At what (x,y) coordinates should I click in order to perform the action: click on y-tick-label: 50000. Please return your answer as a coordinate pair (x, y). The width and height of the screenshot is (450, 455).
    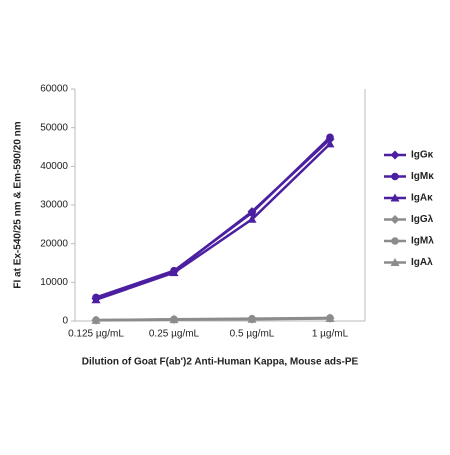
    Looking at the image, I should click on (54, 127).